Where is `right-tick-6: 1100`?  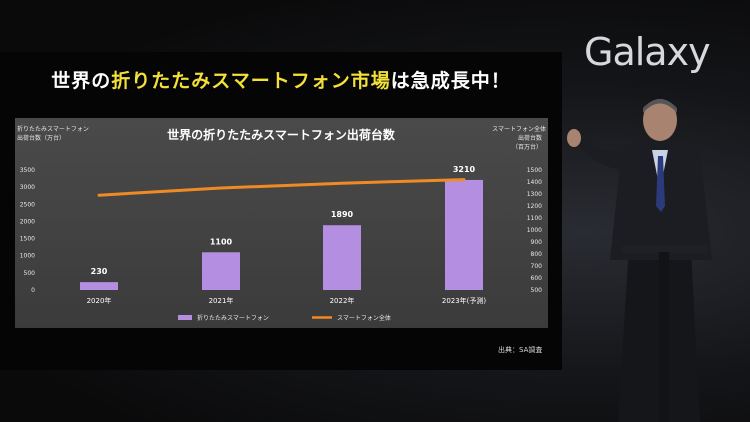
right-tick-6: 1100 is located at coordinates (534, 218).